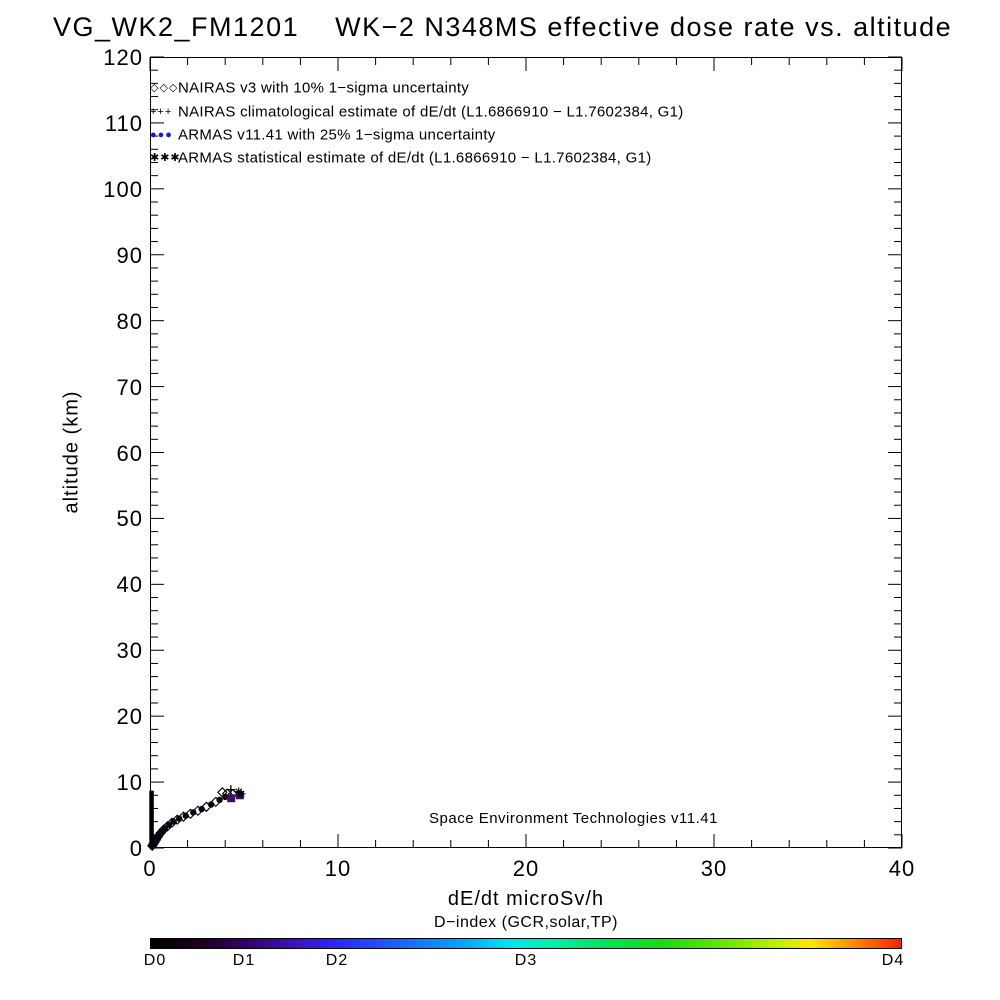  What do you see at coordinates (129, 717) in the screenshot?
I see `y-tick-label: 20` at bounding box center [129, 717].